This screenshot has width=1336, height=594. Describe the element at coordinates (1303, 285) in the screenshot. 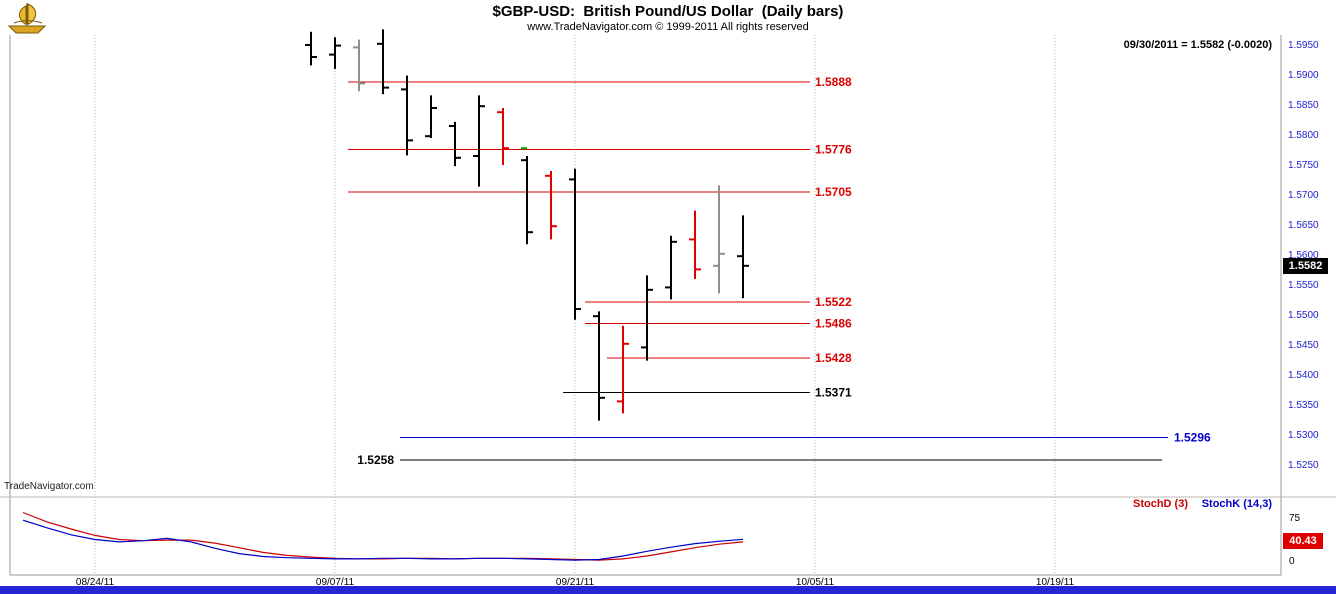

I see `price-axis-tick: 1.5550` at that location.